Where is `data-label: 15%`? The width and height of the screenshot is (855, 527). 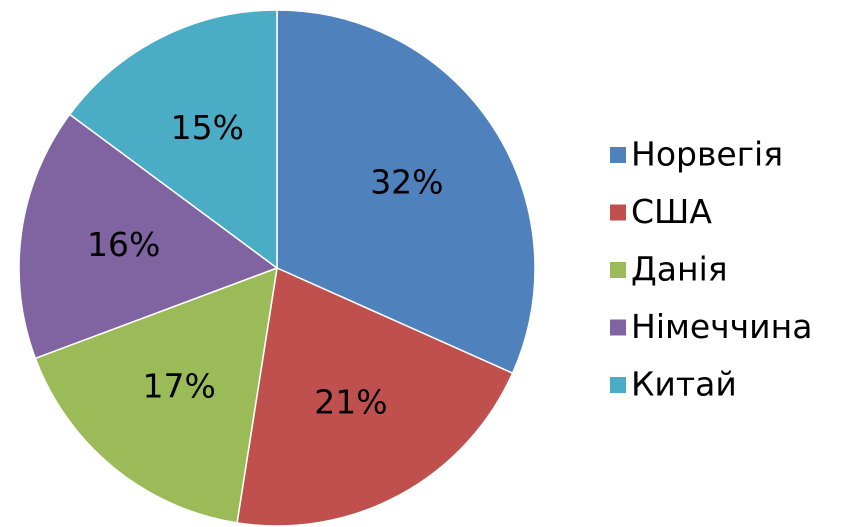 data-label: 15% is located at coordinates (207, 127).